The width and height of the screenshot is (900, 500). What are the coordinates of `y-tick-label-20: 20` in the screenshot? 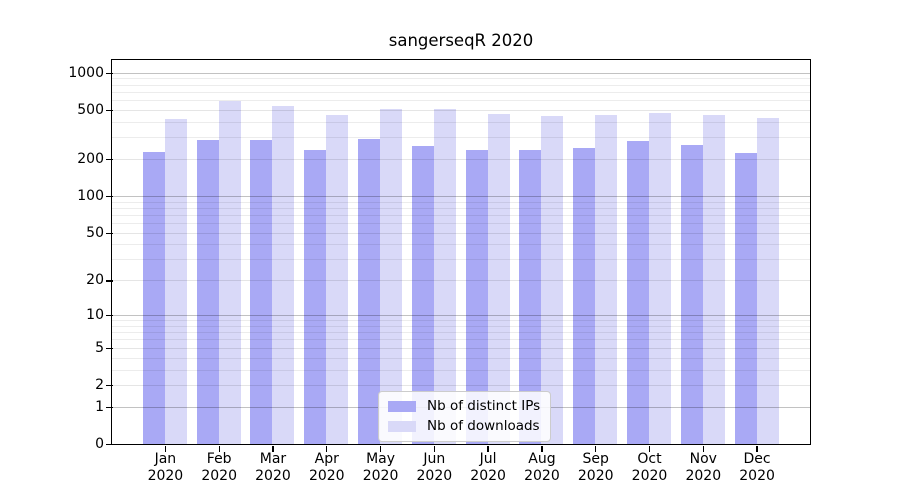 It's located at (95, 280).